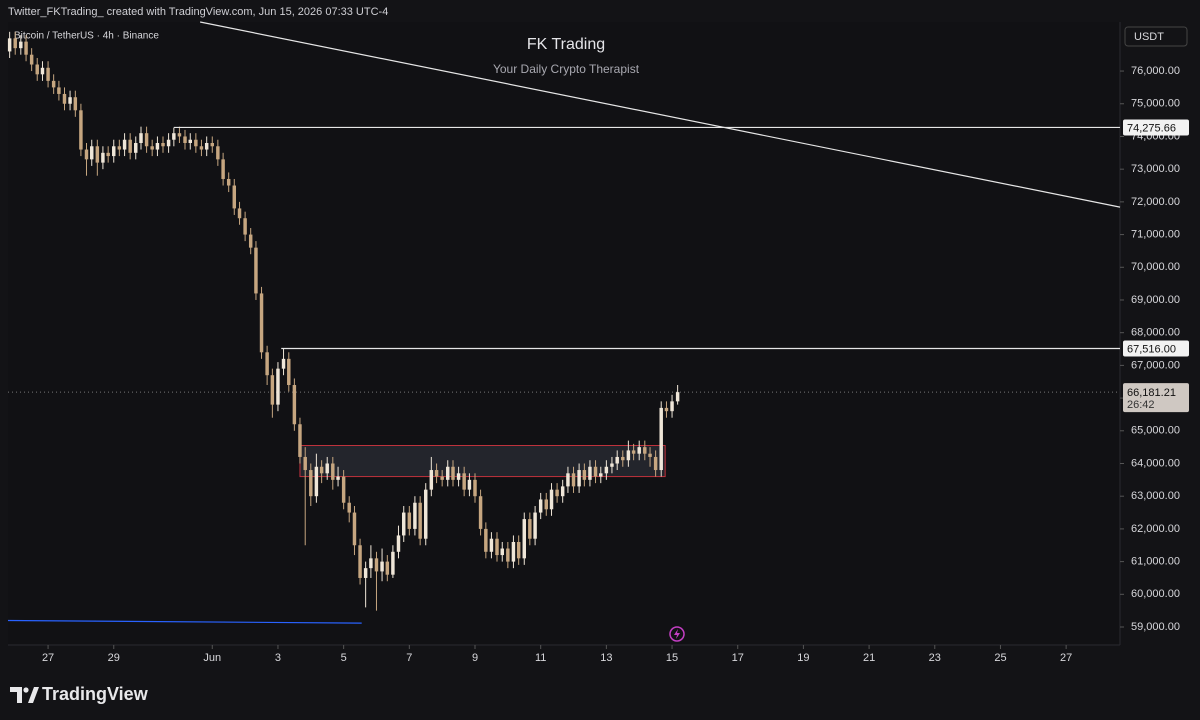  Describe the element at coordinates (1155, 234) in the screenshot. I see `y-tick-label: 71,000.00` at that location.